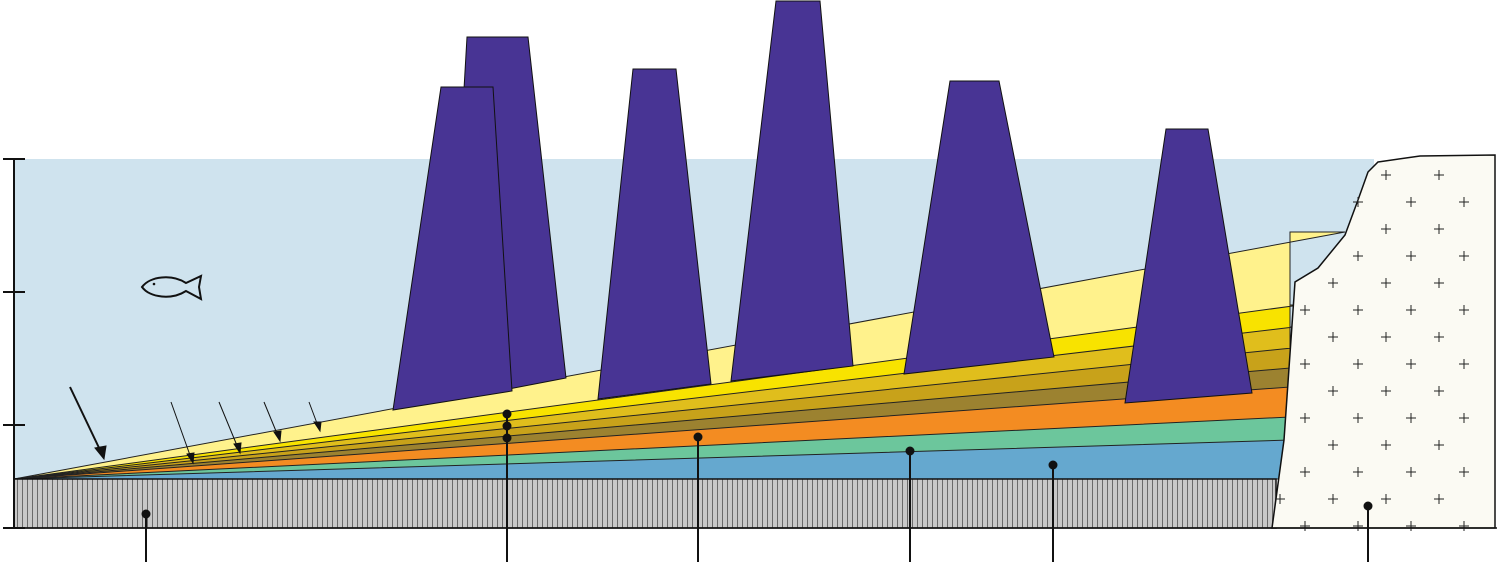 Image resolution: width=1497 pixels, height=570 pixels. Describe the element at coordinates (195, 425) in the screenshot. I see `deposition-arrows` at that location.